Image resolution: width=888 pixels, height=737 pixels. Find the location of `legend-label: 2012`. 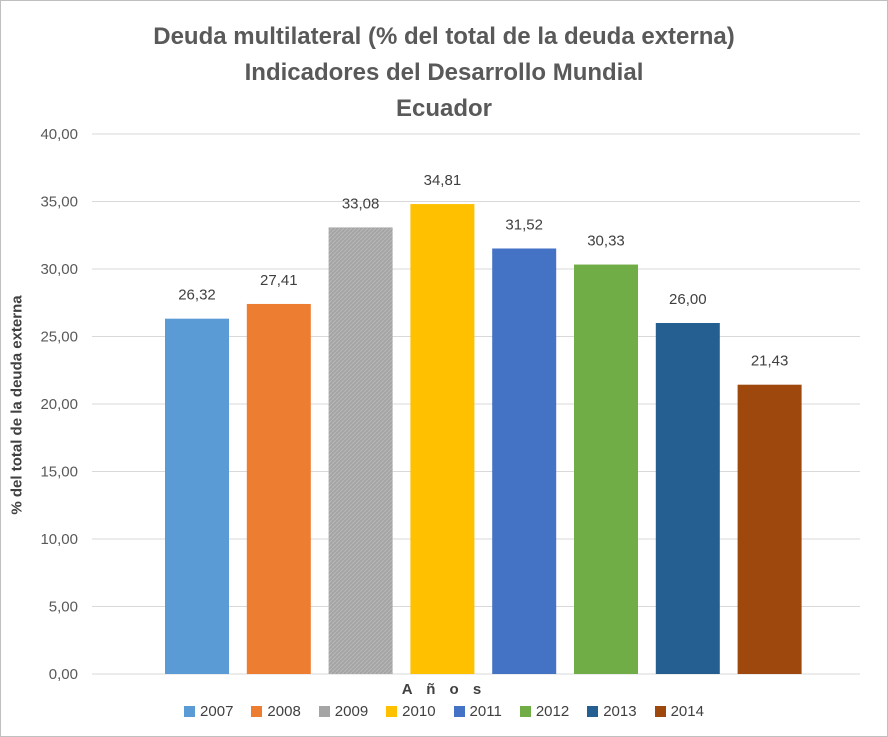

legend-label: 2012 is located at coordinates (552, 711).